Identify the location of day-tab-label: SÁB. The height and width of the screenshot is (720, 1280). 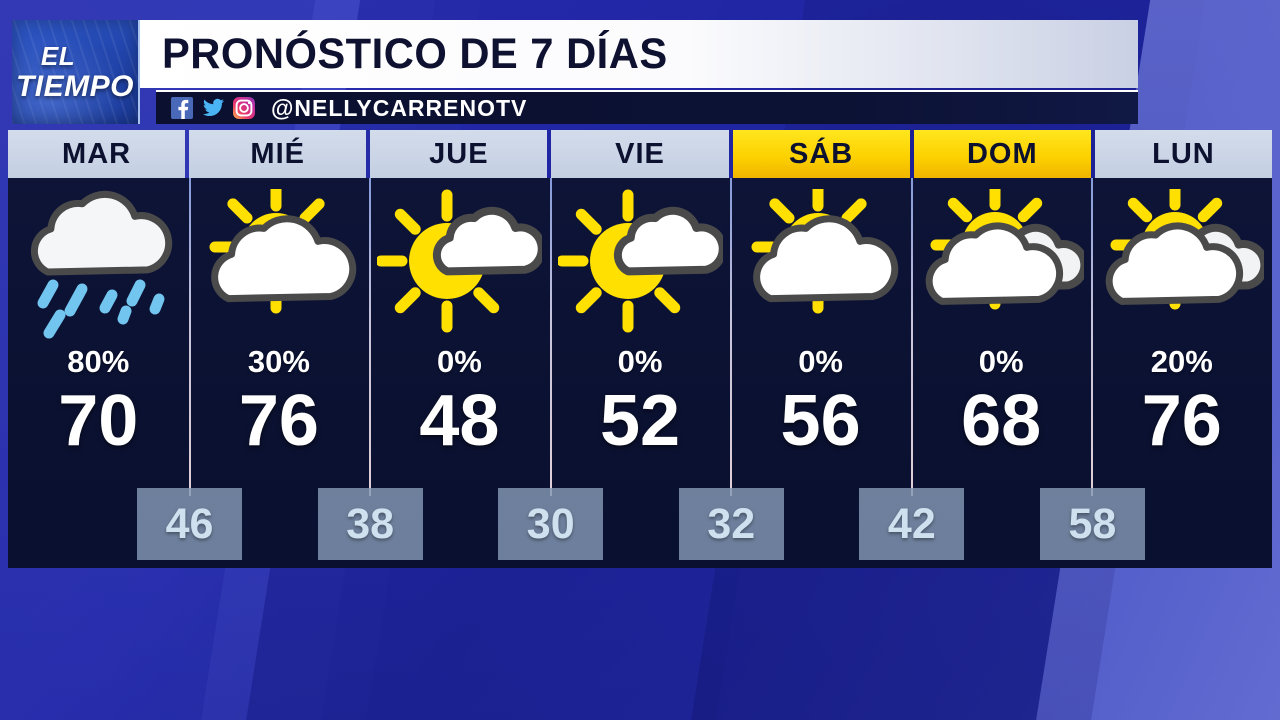
(821, 153).